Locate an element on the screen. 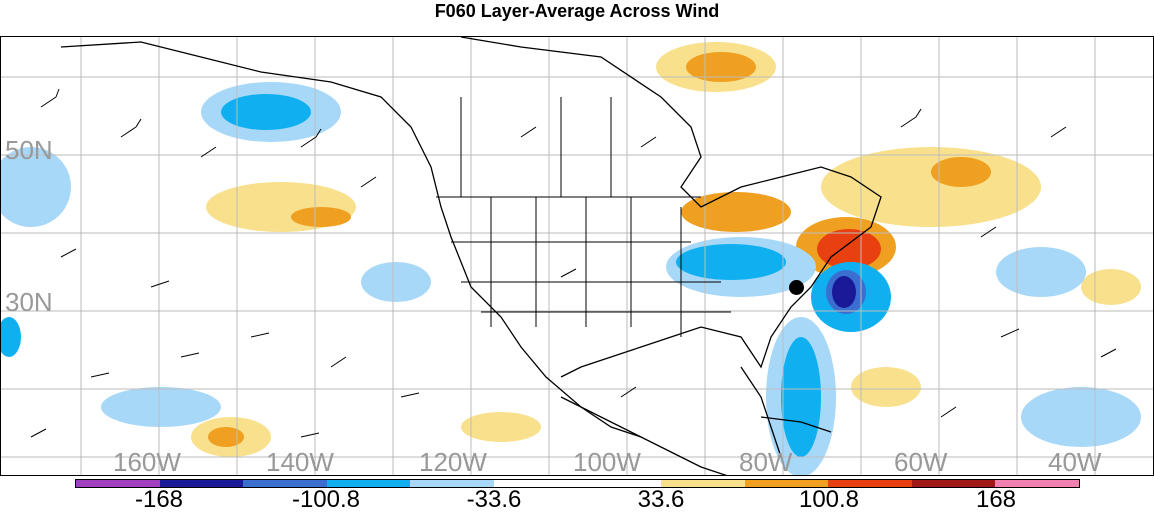  colorbar-label-100-8: 100.8 is located at coordinates (829, 499).